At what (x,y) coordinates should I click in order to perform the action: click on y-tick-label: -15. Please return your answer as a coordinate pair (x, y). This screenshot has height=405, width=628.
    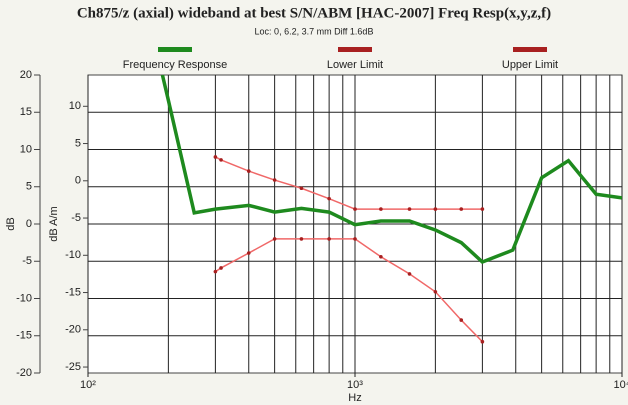
    Looking at the image, I should click on (24, 336).